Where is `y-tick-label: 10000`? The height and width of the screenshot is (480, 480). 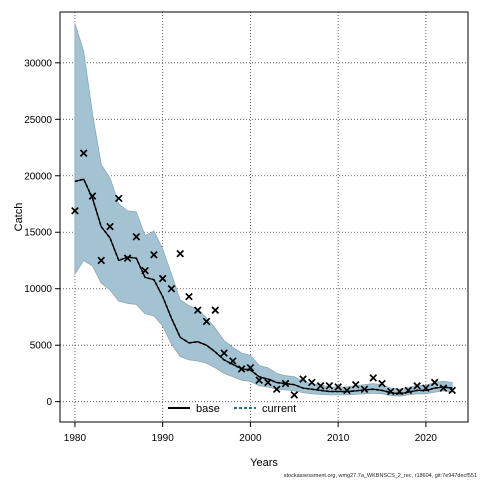
y-tick-label: 10000 is located at coordinates (38, 289).